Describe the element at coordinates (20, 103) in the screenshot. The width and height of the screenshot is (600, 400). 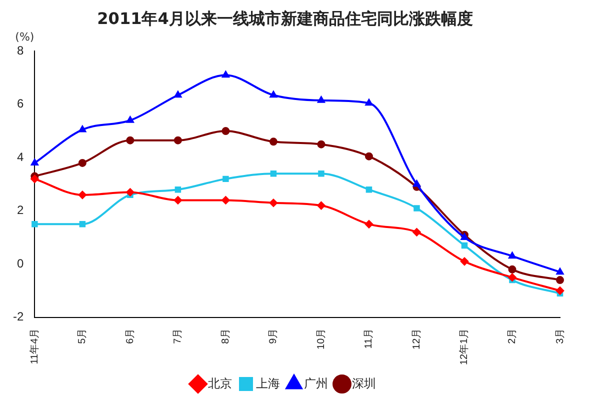
I see `y-tick-label: 6` at that location.